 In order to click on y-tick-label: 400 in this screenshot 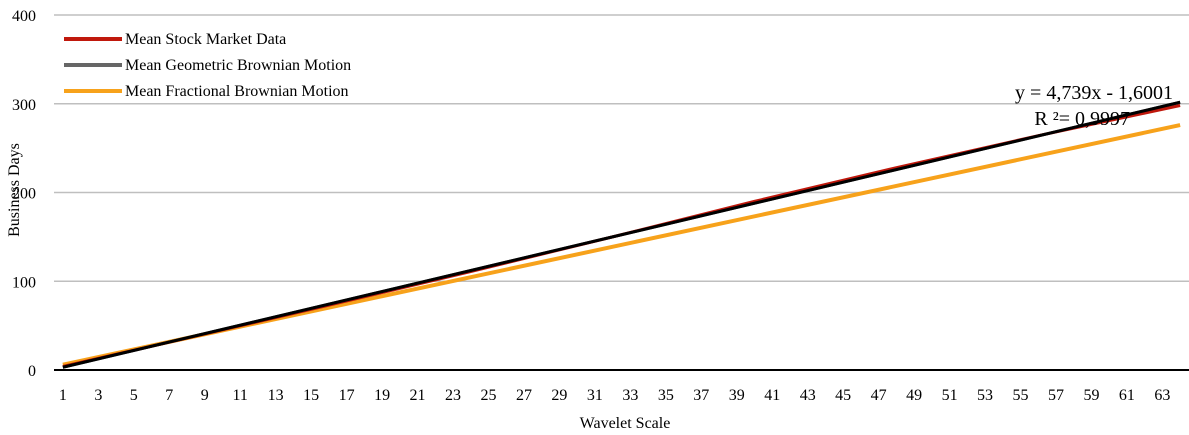, I will do `click(24, 16)`.